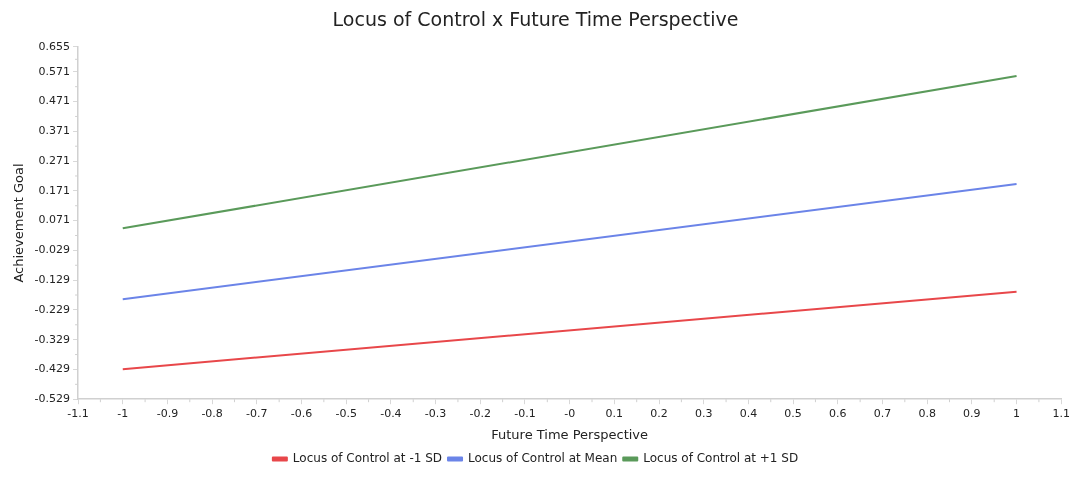  What do you see at coordinates (972, 413) in the screenshot?
I see `x-tick-label: 0.9` at bounding box center [972, 413].